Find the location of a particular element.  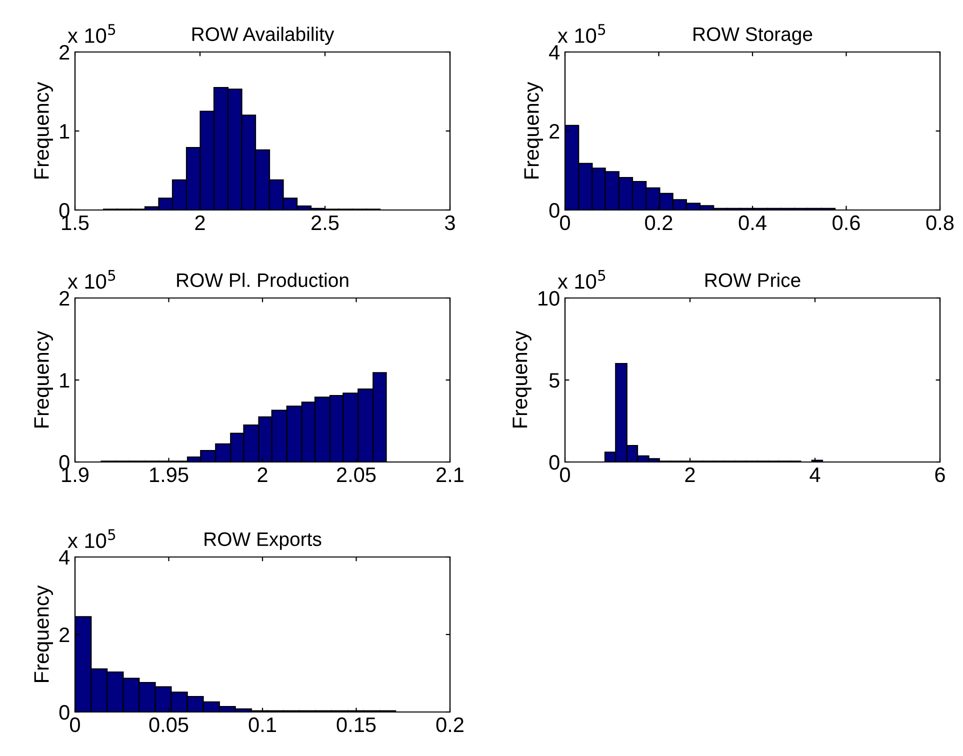

x-tick-label: 0.4 is located at coordinates (752, 222).